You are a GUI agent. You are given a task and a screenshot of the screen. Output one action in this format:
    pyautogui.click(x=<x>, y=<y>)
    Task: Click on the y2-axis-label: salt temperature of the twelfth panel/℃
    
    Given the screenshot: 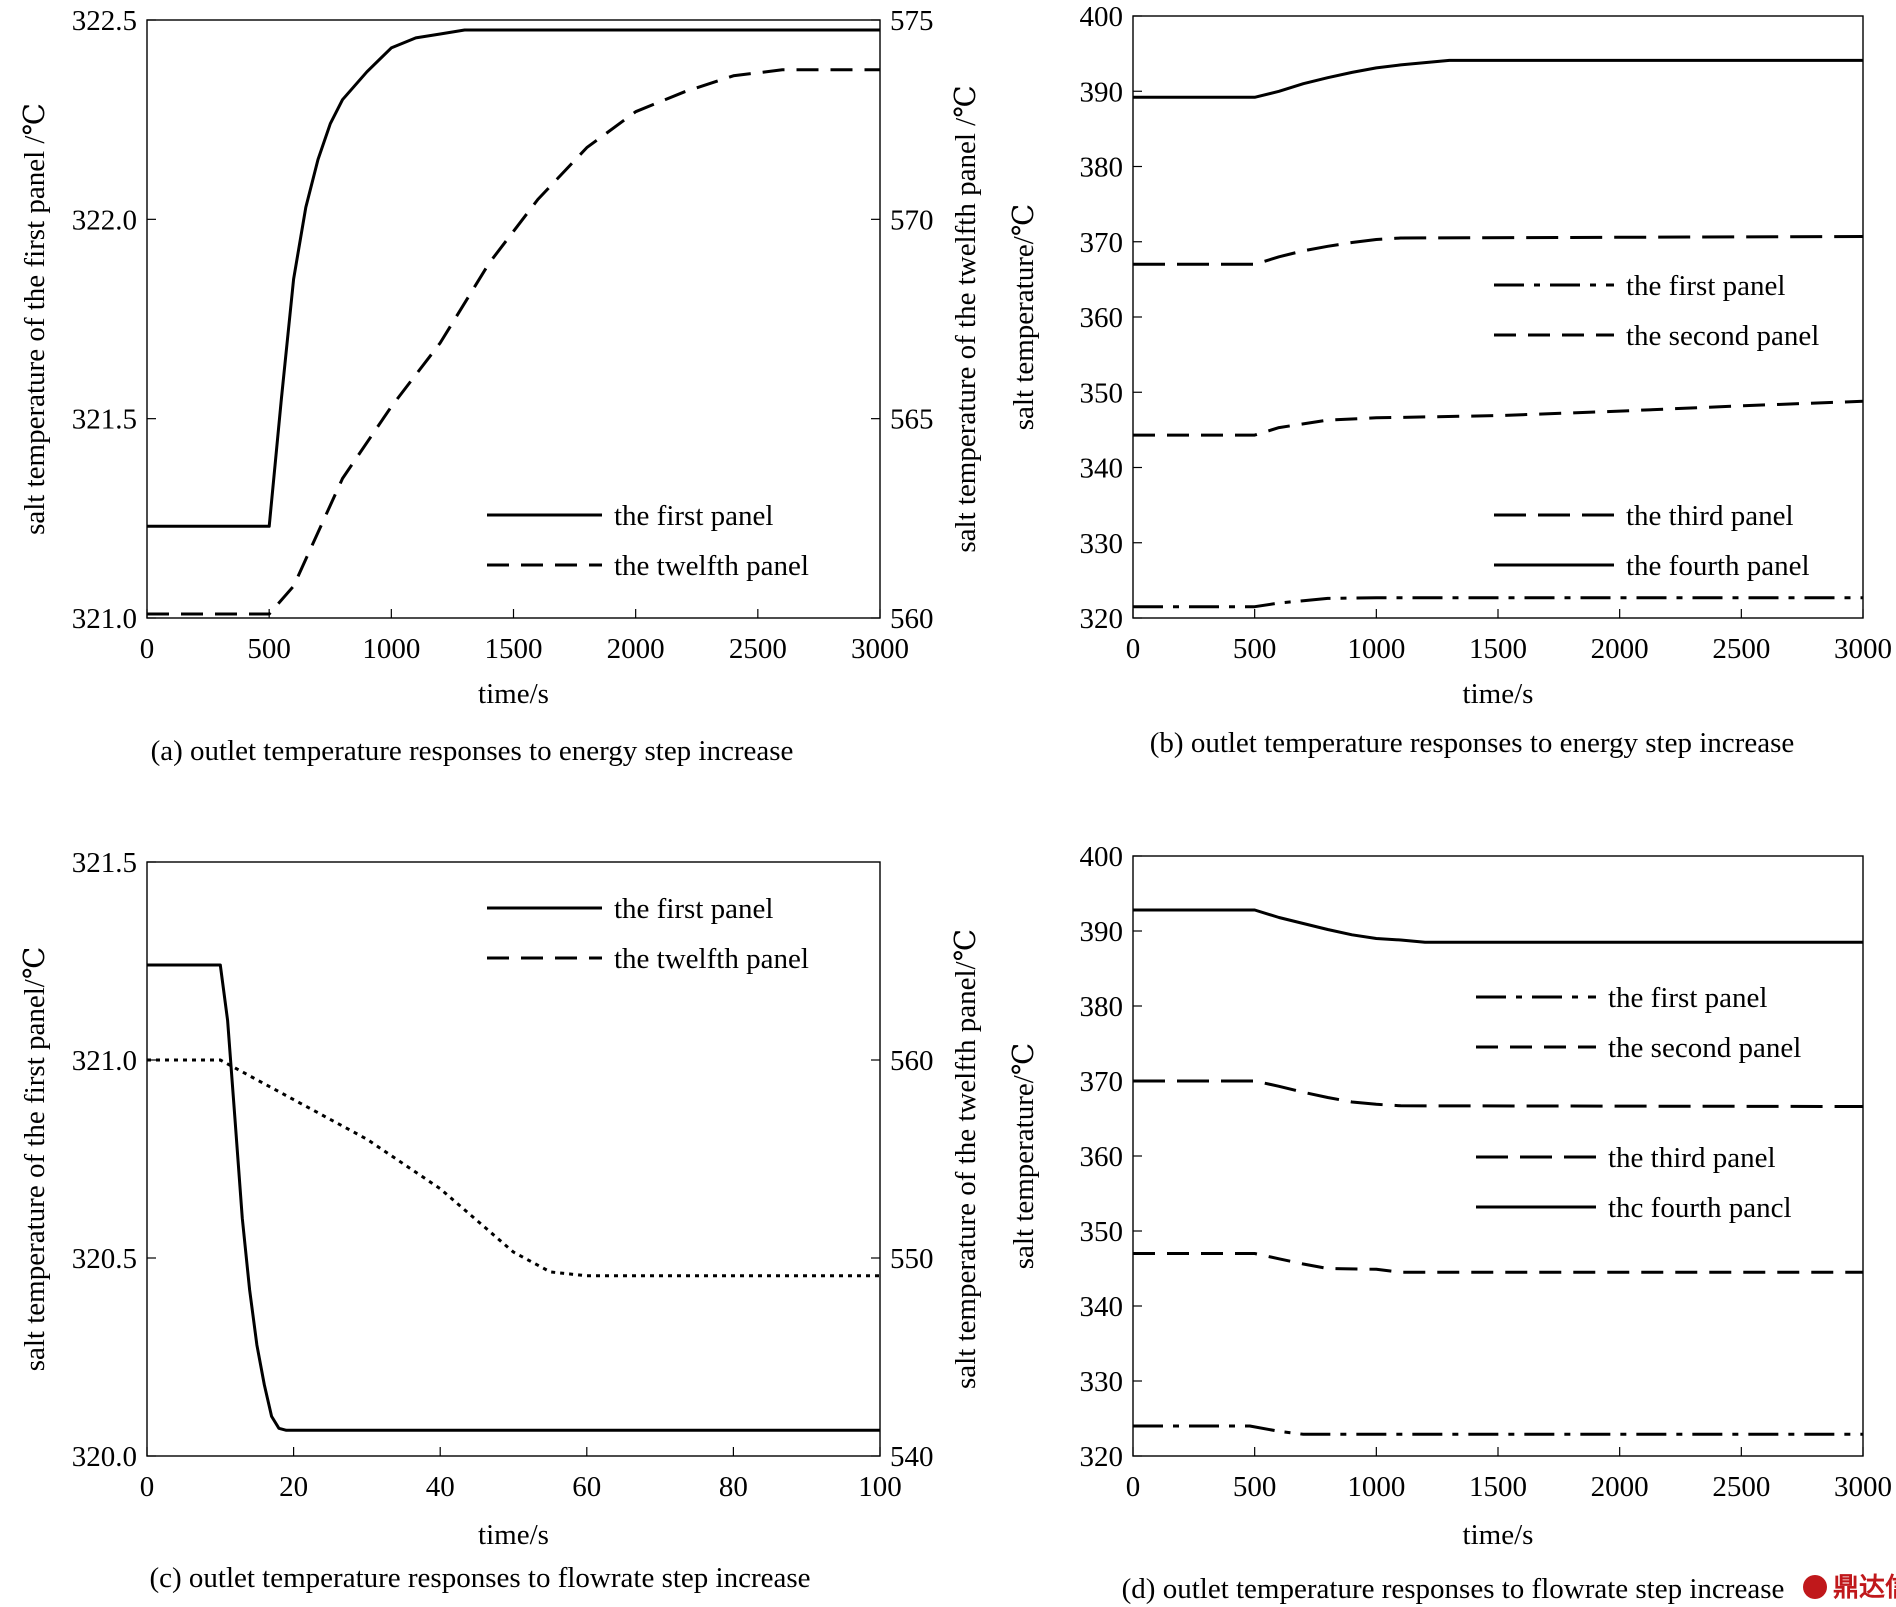 What is the action you would take?
    pyautogui.click(x=966, y=1159)
    